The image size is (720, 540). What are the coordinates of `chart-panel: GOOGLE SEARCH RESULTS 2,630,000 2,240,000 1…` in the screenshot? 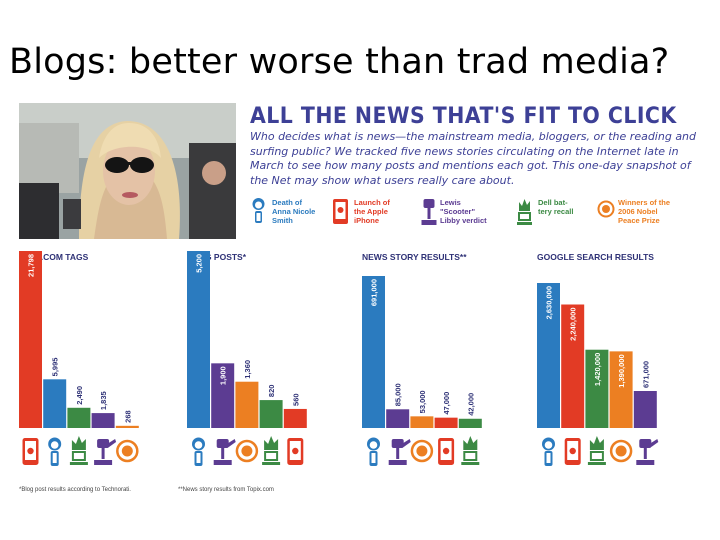 It's located at (598, 359).